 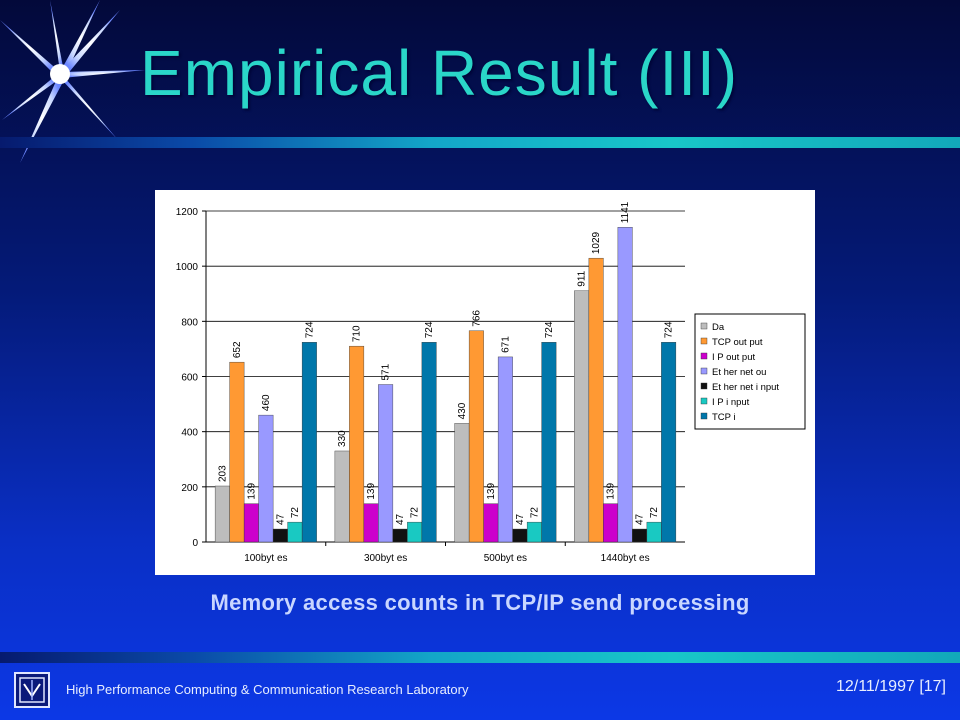 What do you see at coordinates (731, 402) in the screenshot?
I see `legend-label: I P i nput` at bounding box center [731, 402].